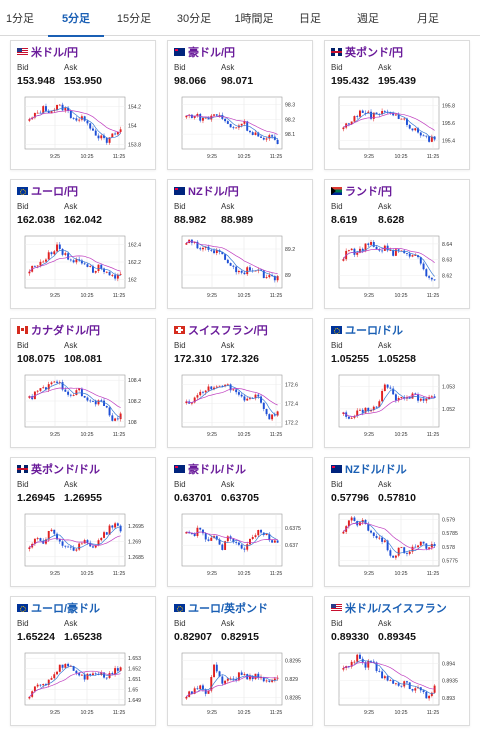  I want to click on tab-2: 15分足, so click(134, 19).